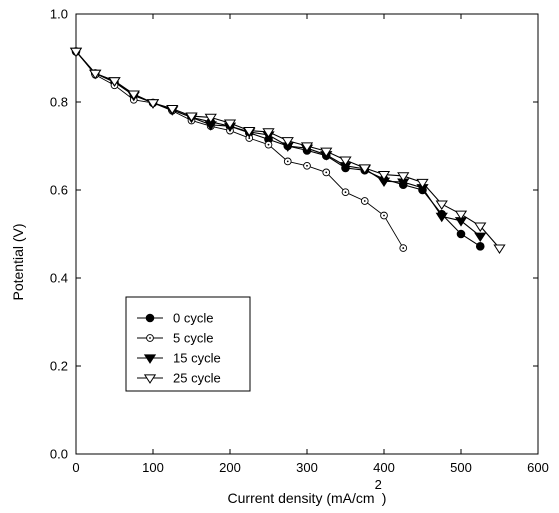 This screenshot has width=559, height=513. What do you see at coordinates (59, 14) in the screenshot?
I see `y-tick-label: 1.0` at bounding box center [59, 14].